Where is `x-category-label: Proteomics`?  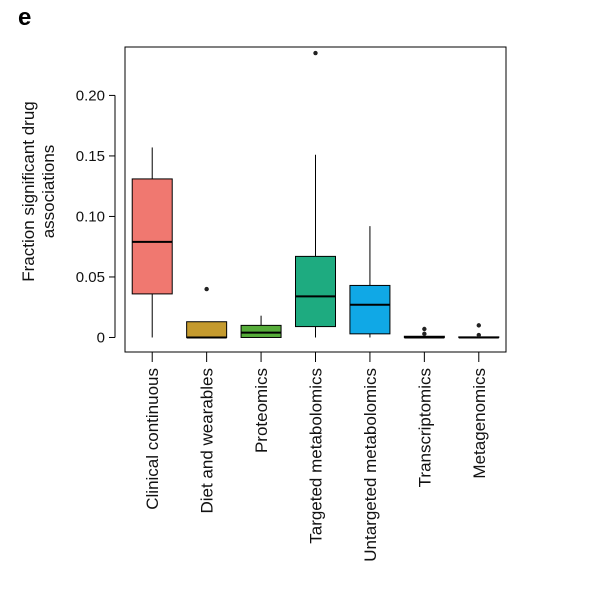
x-category-label: Proteomics is located at coordinates (261, 410).